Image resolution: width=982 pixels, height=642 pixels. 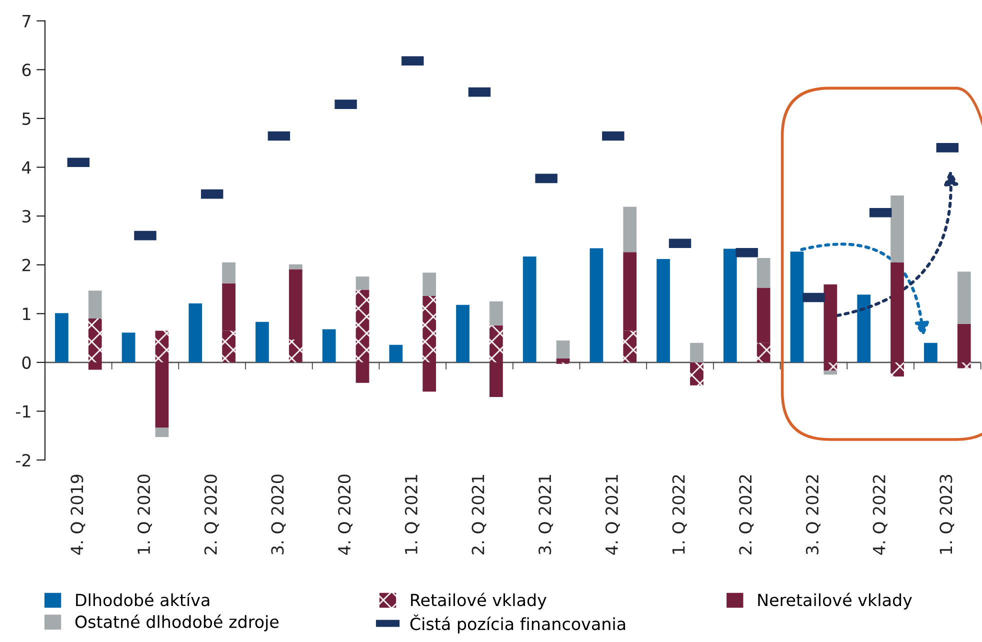 I want to click on y-tick-label: 6, so click(x=26, y=70).